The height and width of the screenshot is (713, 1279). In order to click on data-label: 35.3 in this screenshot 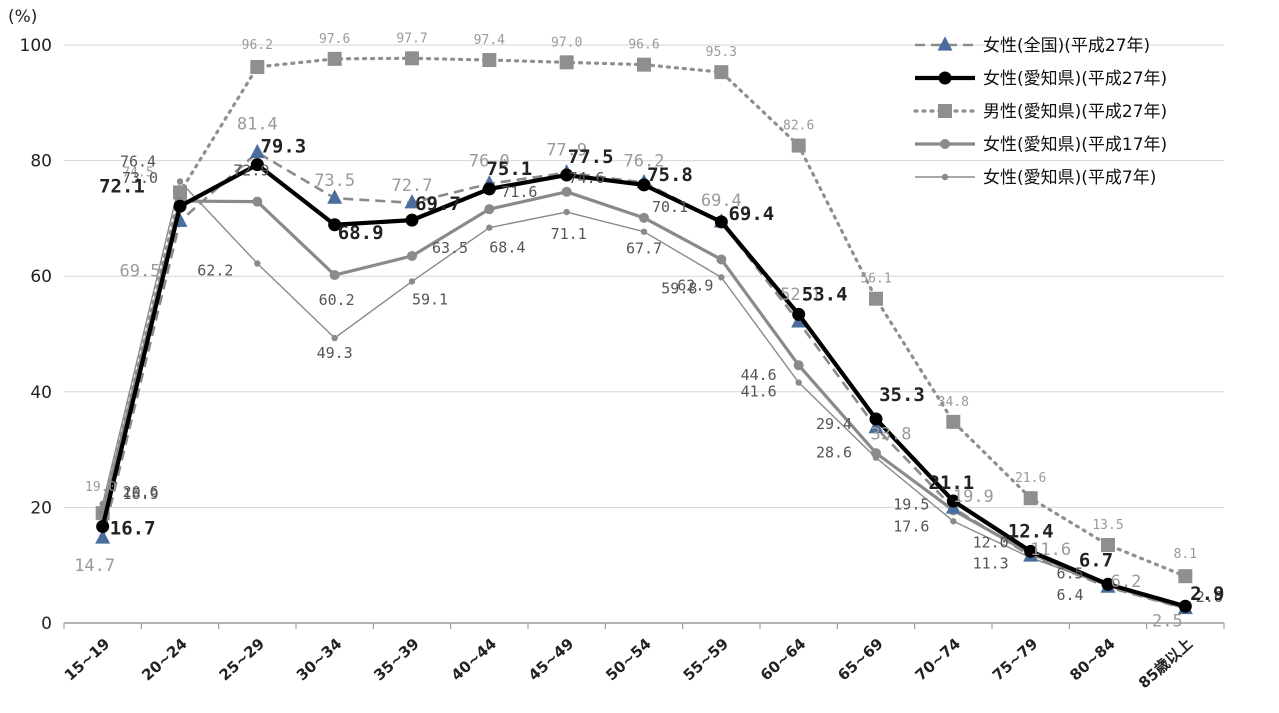, I will do `click(902, 395)`.